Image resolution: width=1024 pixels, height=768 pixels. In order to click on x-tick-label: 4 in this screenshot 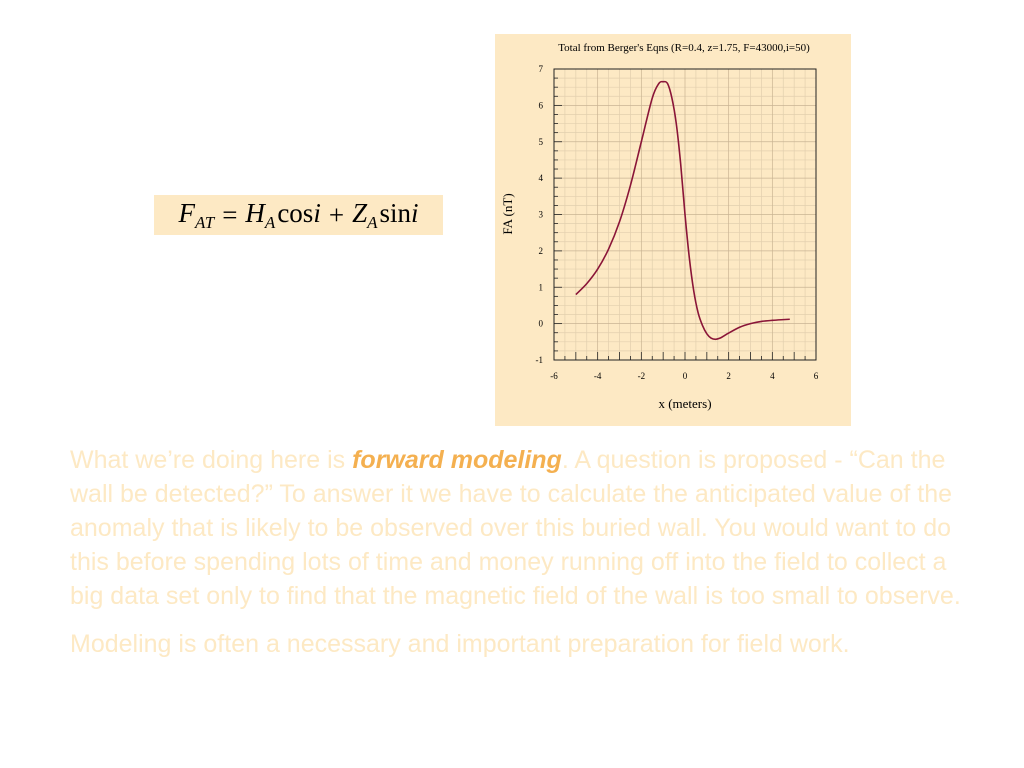, I will do `click(772, 376)`.